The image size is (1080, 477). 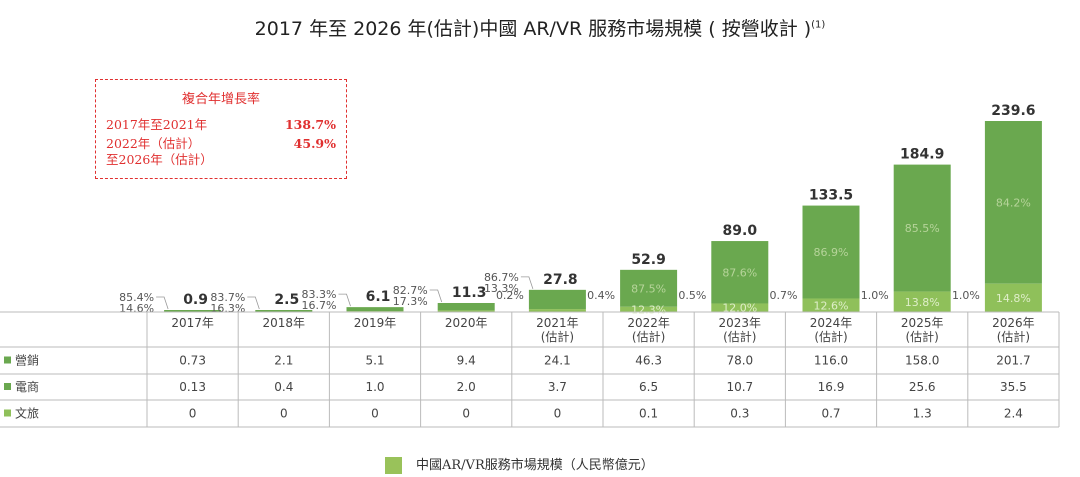 I want to click on share-label-marketing: 82.7%, so click(x=410, y=290).